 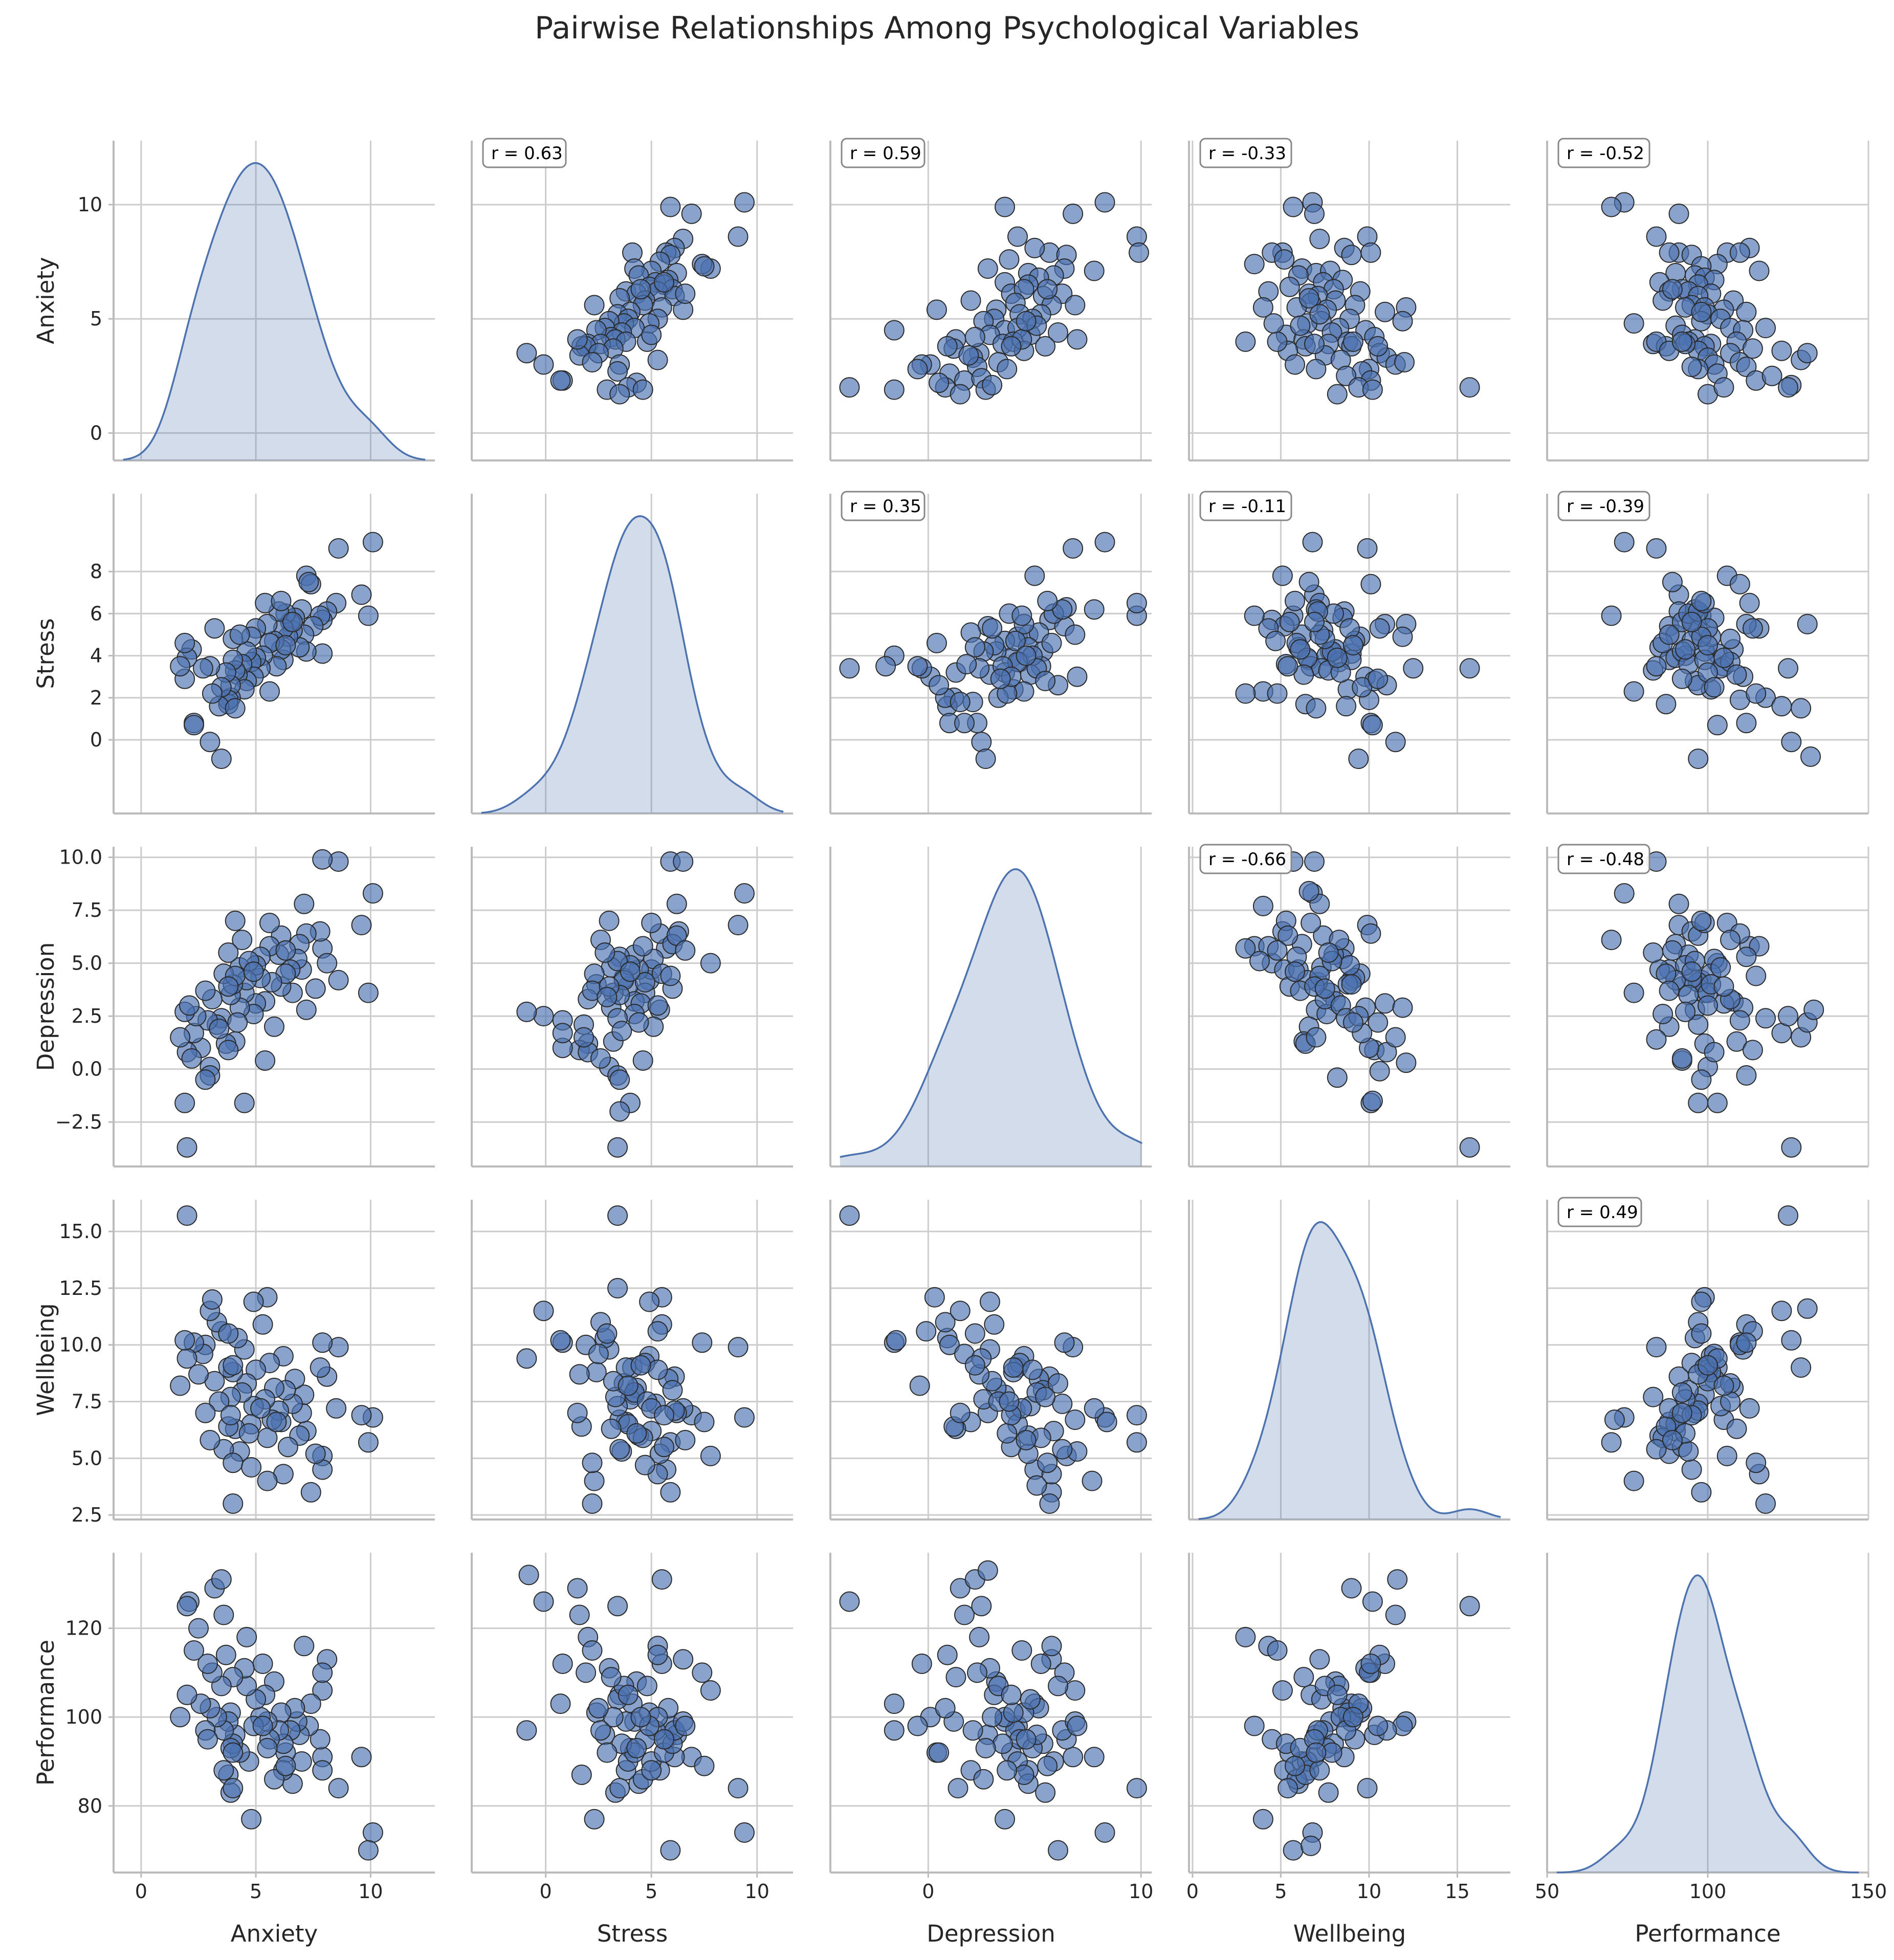 What do you see at coordinates (990, 301) in the screenshot?
I see `panel-anxiety-depression` at bounding box center [990, 301].